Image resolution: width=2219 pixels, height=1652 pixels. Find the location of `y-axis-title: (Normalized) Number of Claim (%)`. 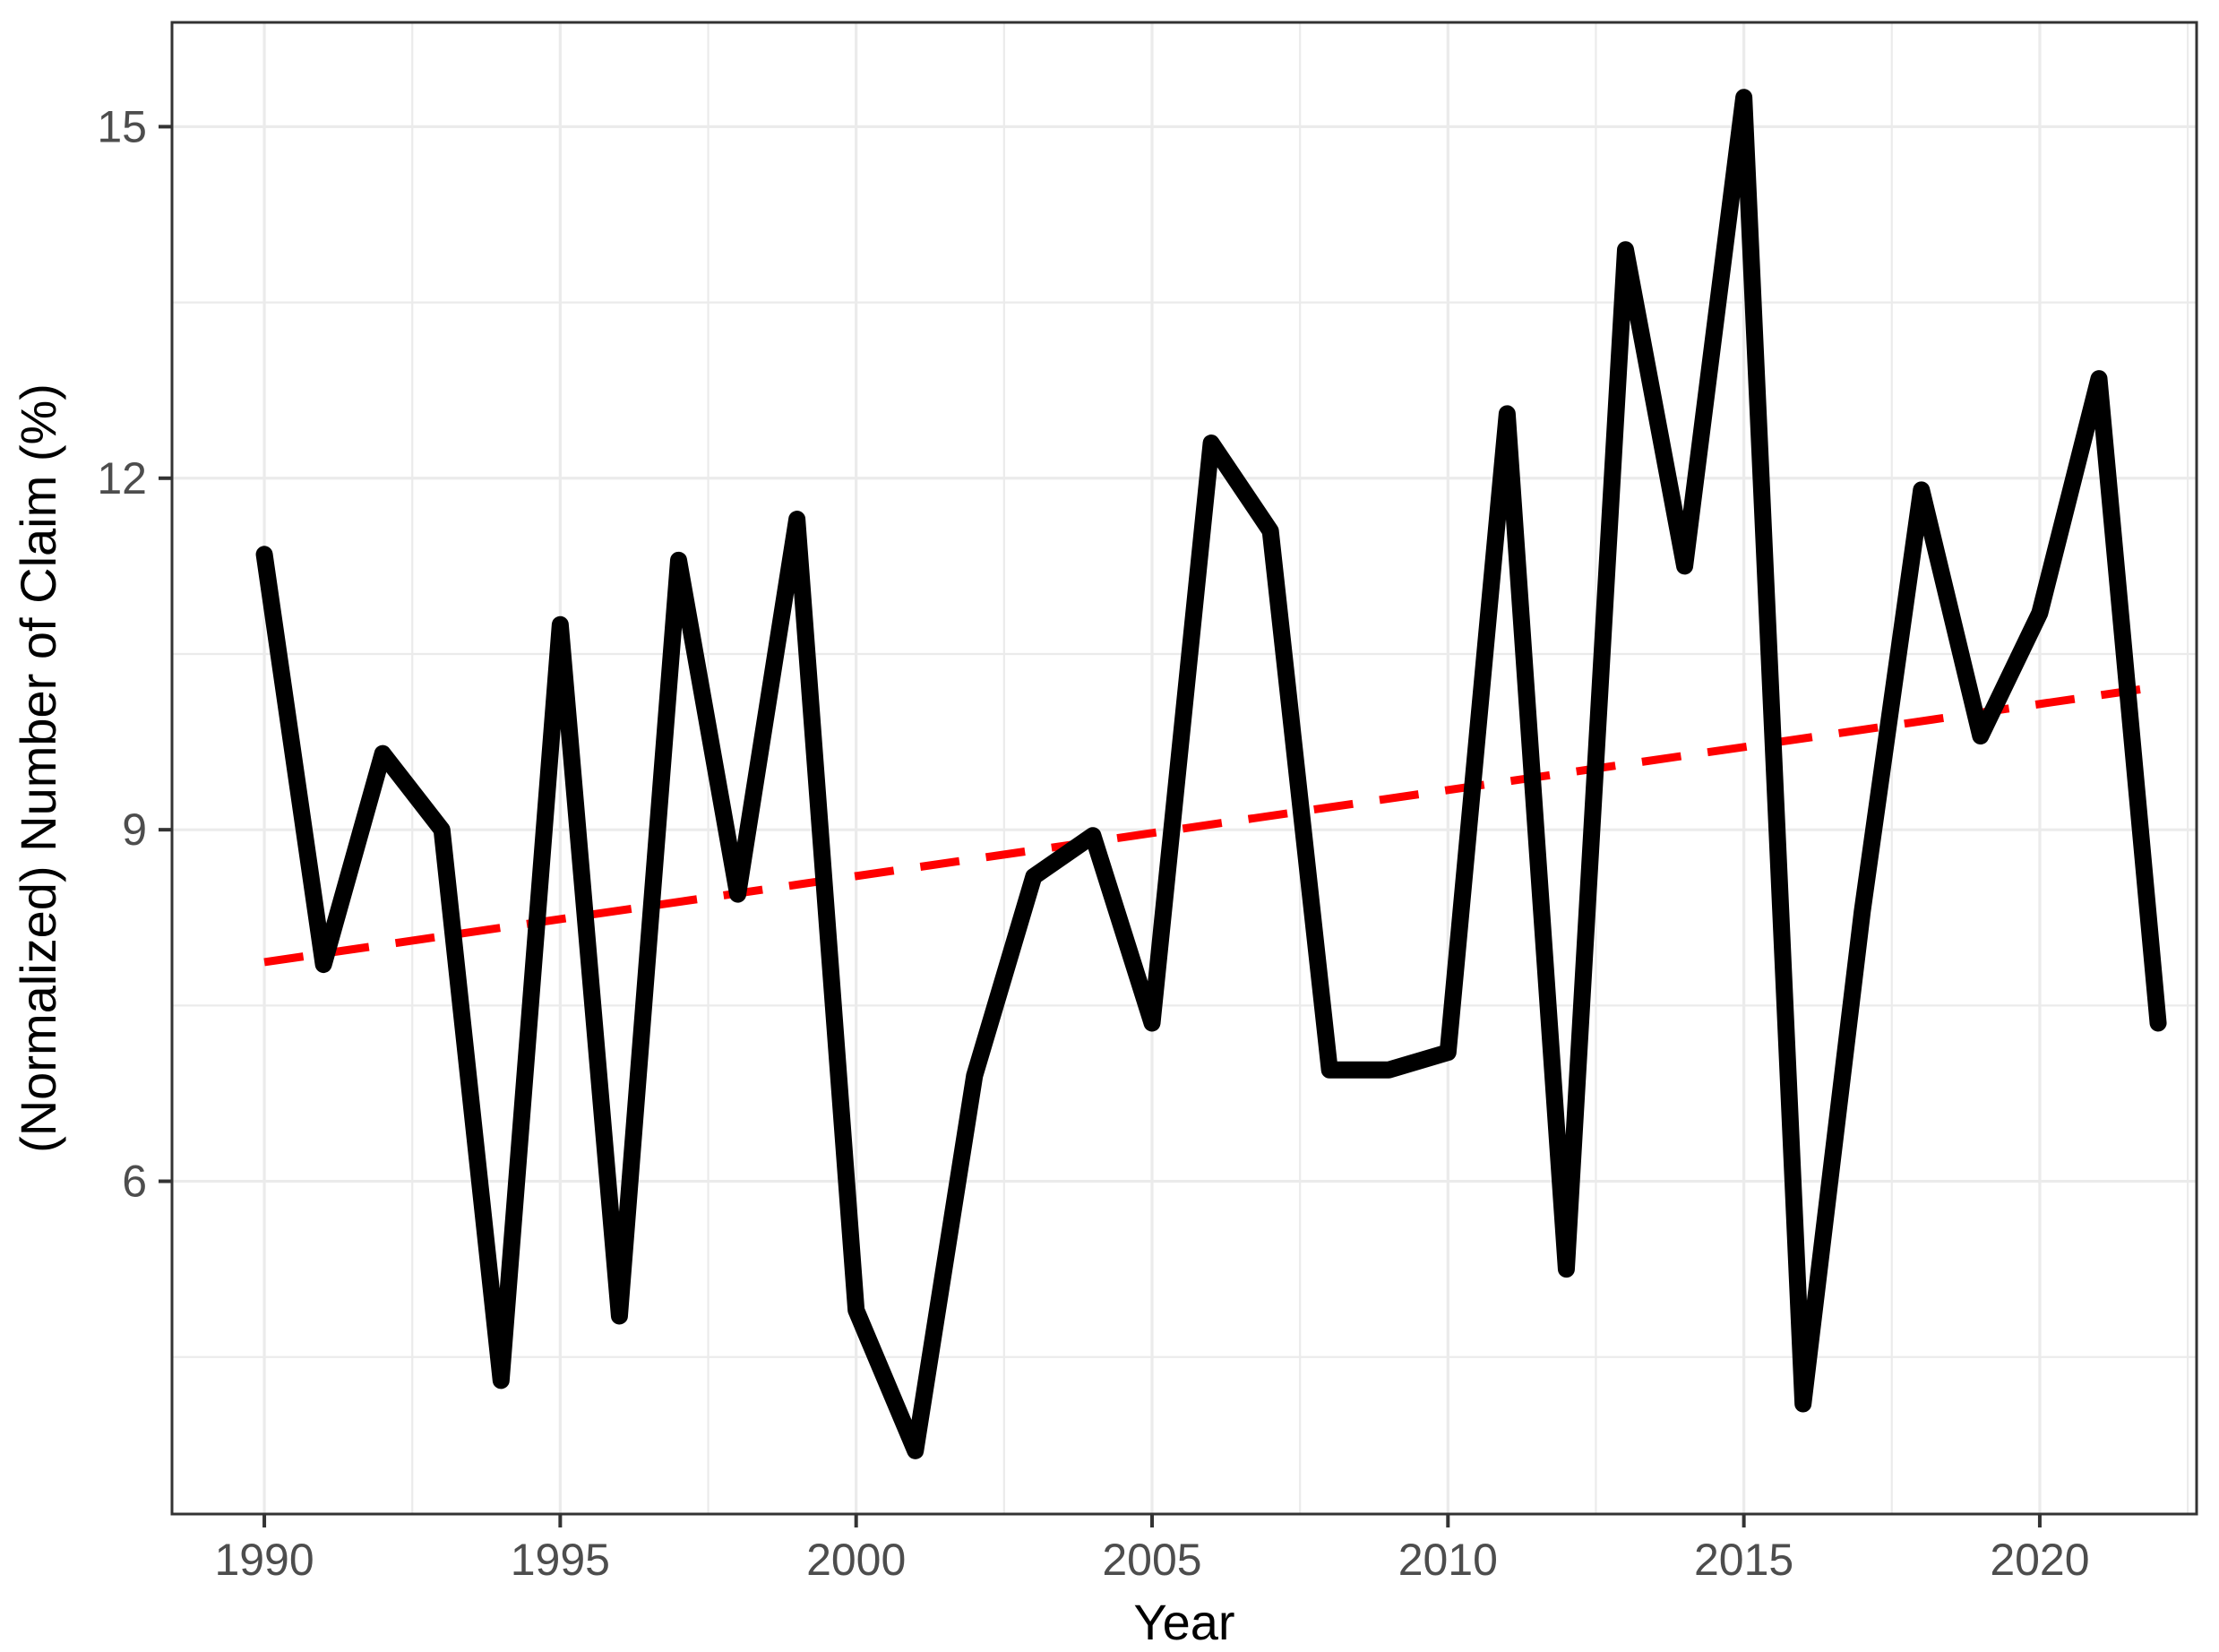

y-axis-title: (Normalized) Number of Claim (%) is located at coordinates (38, 768).